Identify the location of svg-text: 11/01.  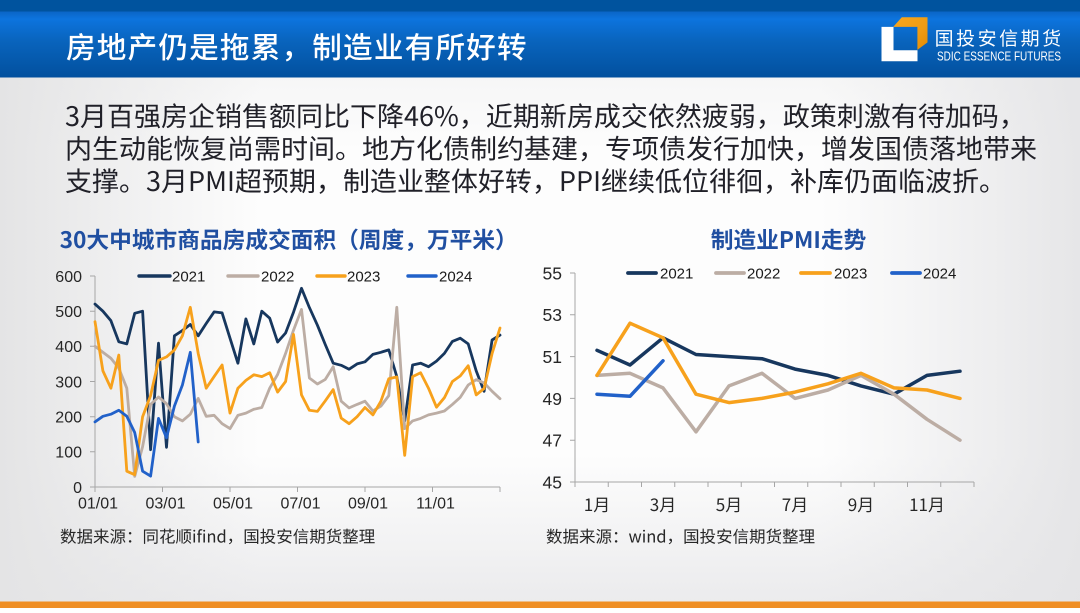
(435, 504).